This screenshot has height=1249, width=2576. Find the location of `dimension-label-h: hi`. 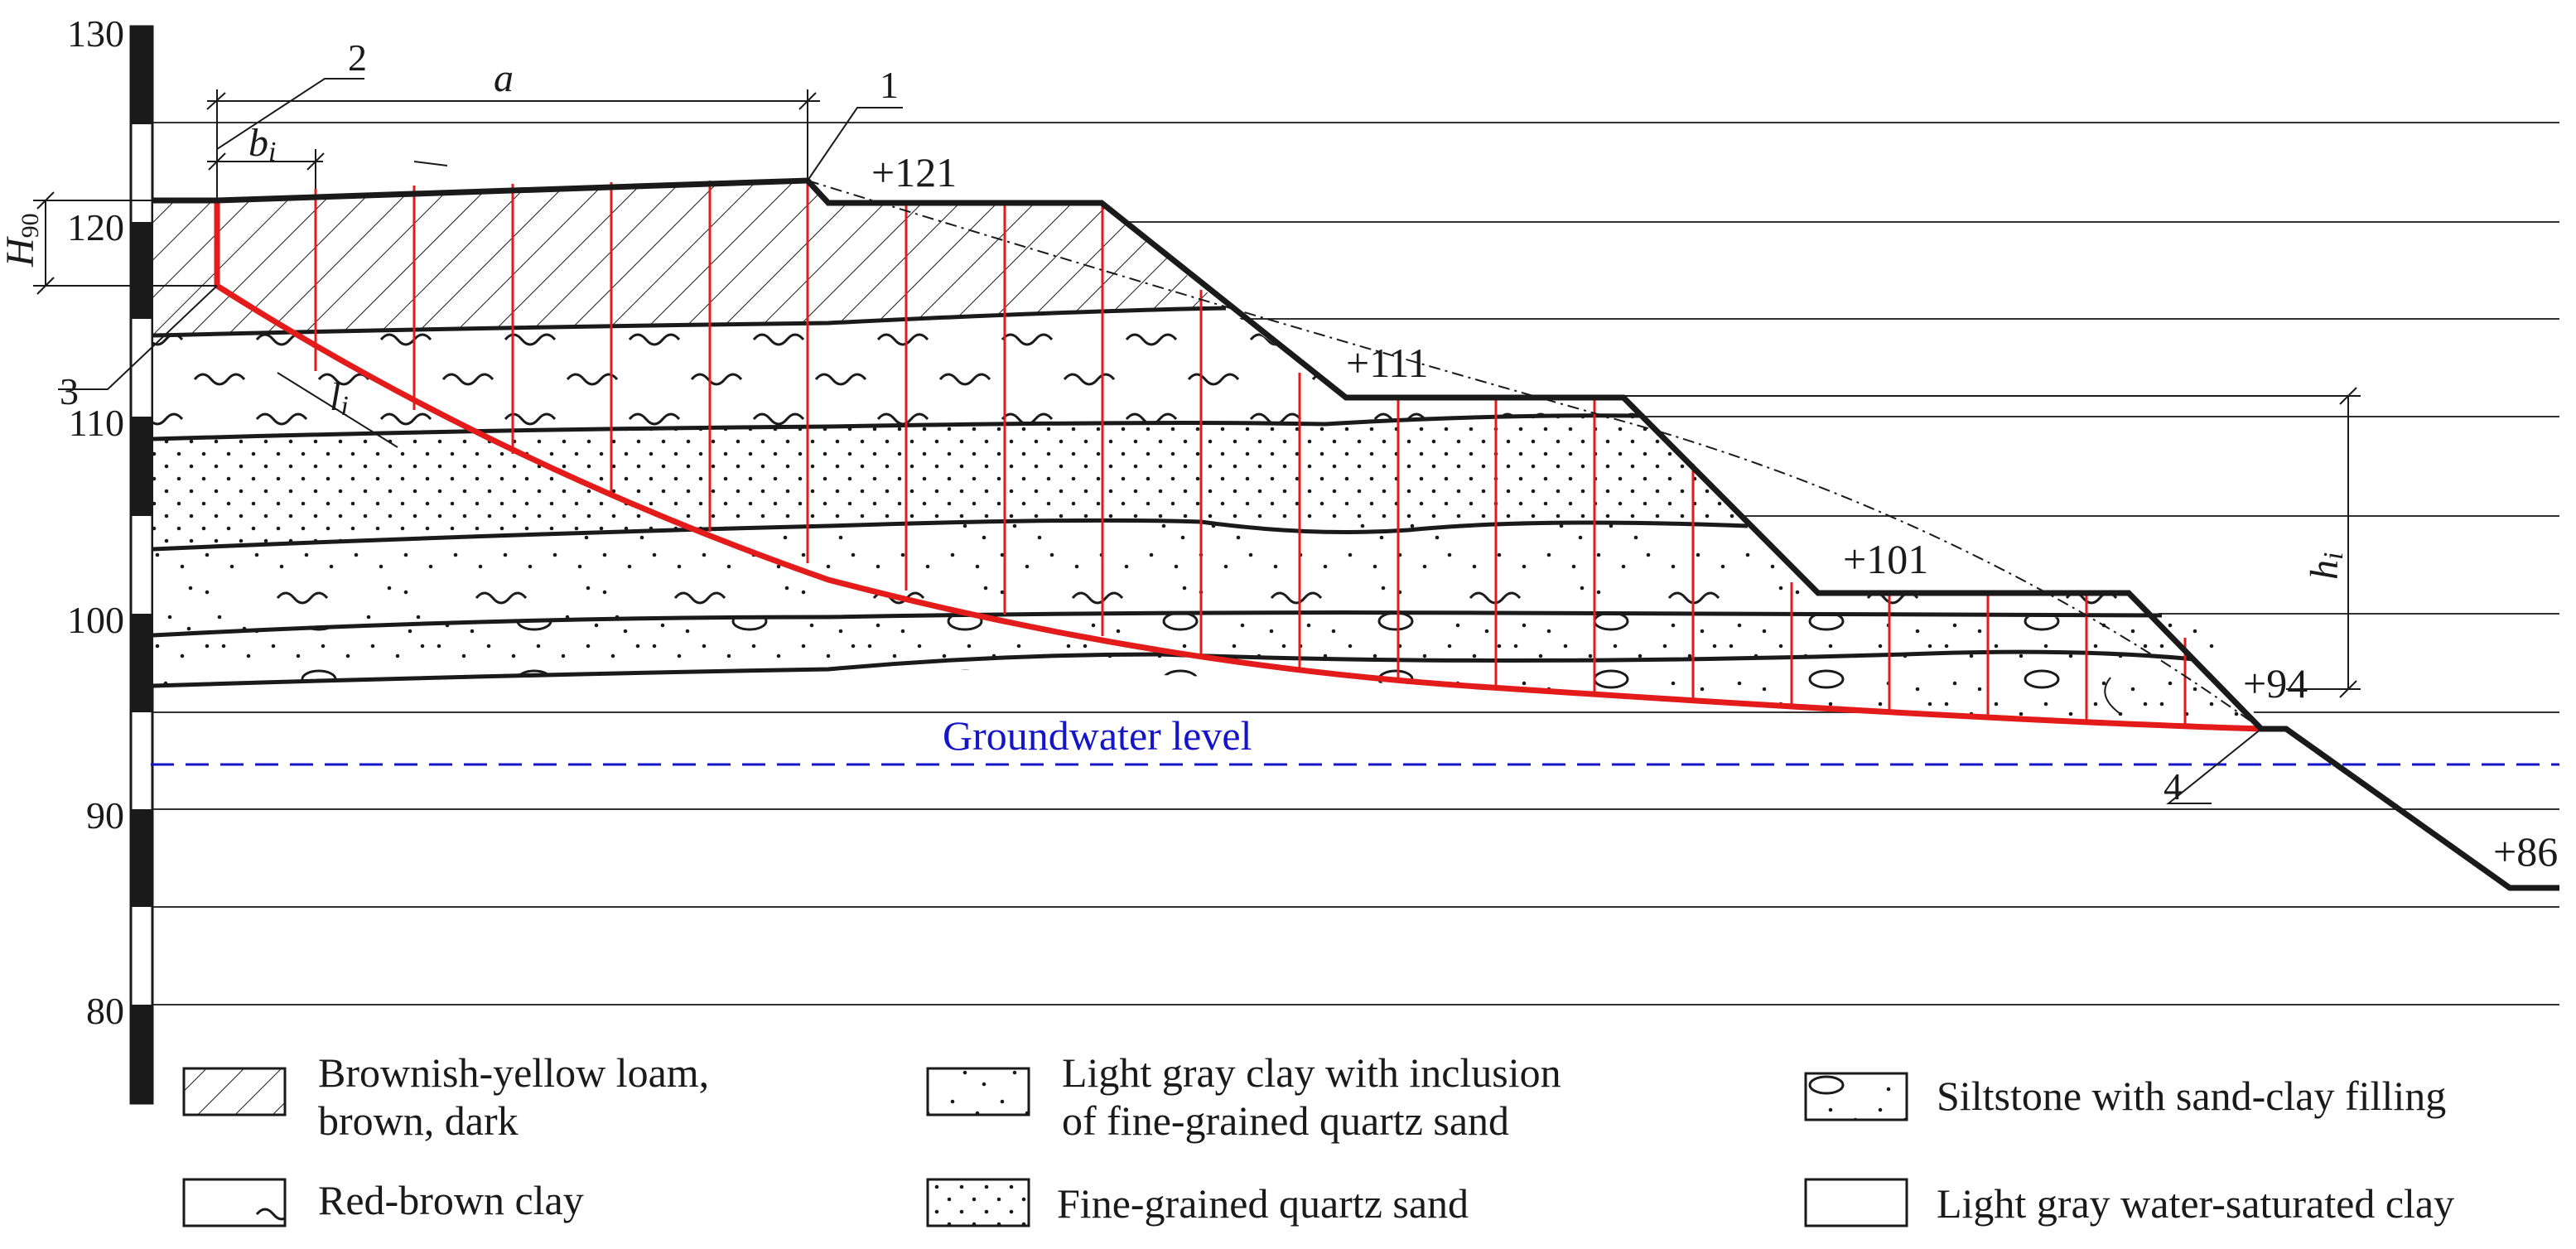

dimension-label-h: hi is located at coordinates (2326, 566).